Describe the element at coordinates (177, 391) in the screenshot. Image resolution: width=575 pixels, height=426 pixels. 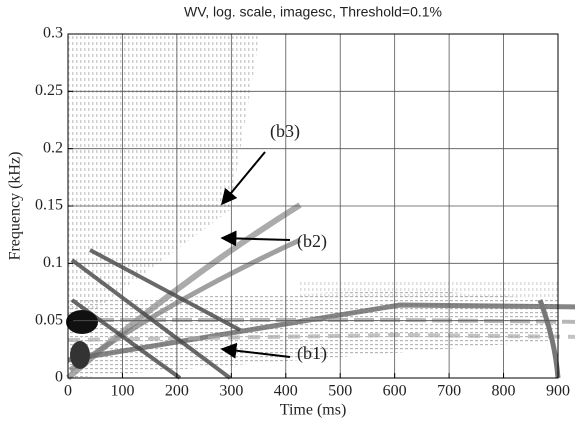
I see `x-tick-label: 200` at that location.